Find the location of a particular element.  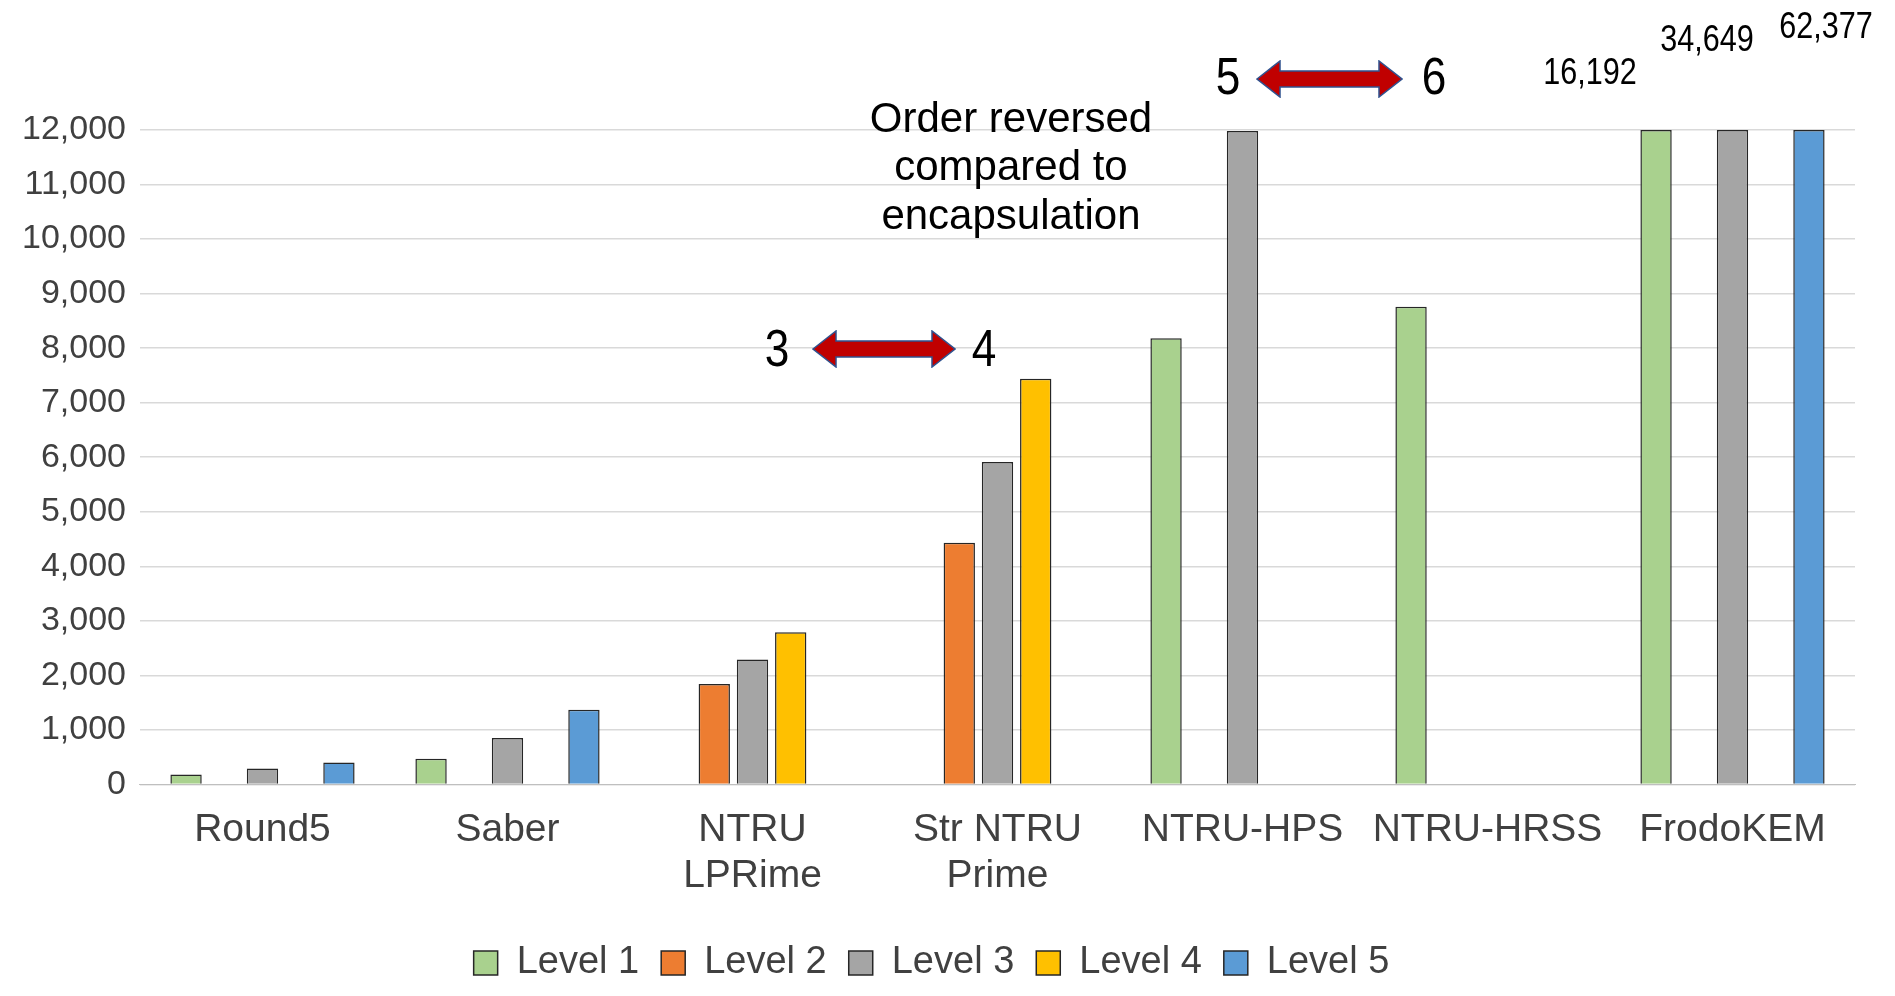

annotation: 62,377 is located at coordinates (1826, 26).